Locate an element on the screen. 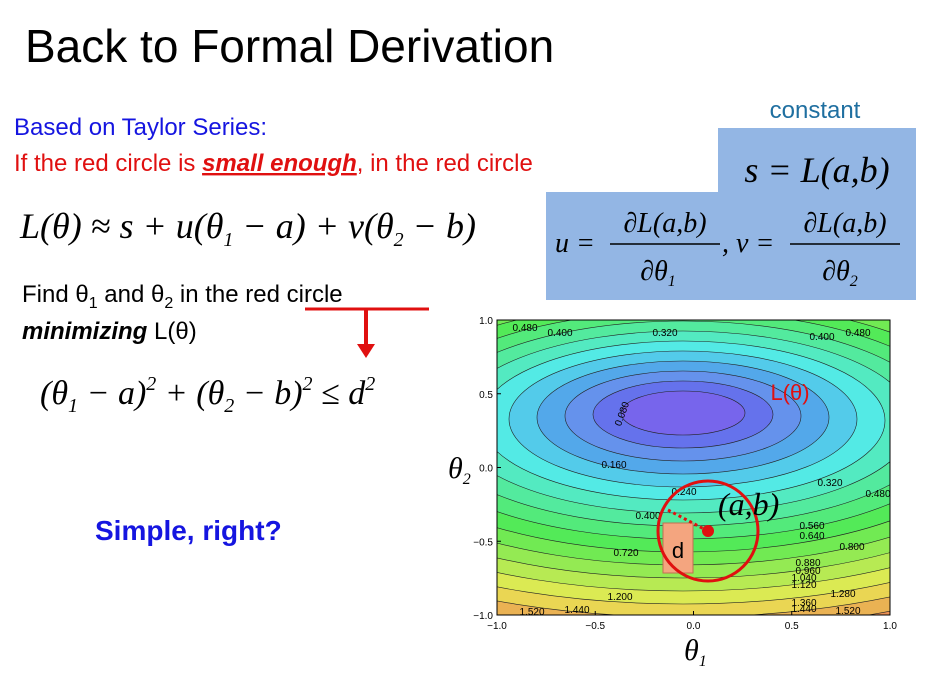  contour-label: 1.120 is located at coordinates (803, 585).